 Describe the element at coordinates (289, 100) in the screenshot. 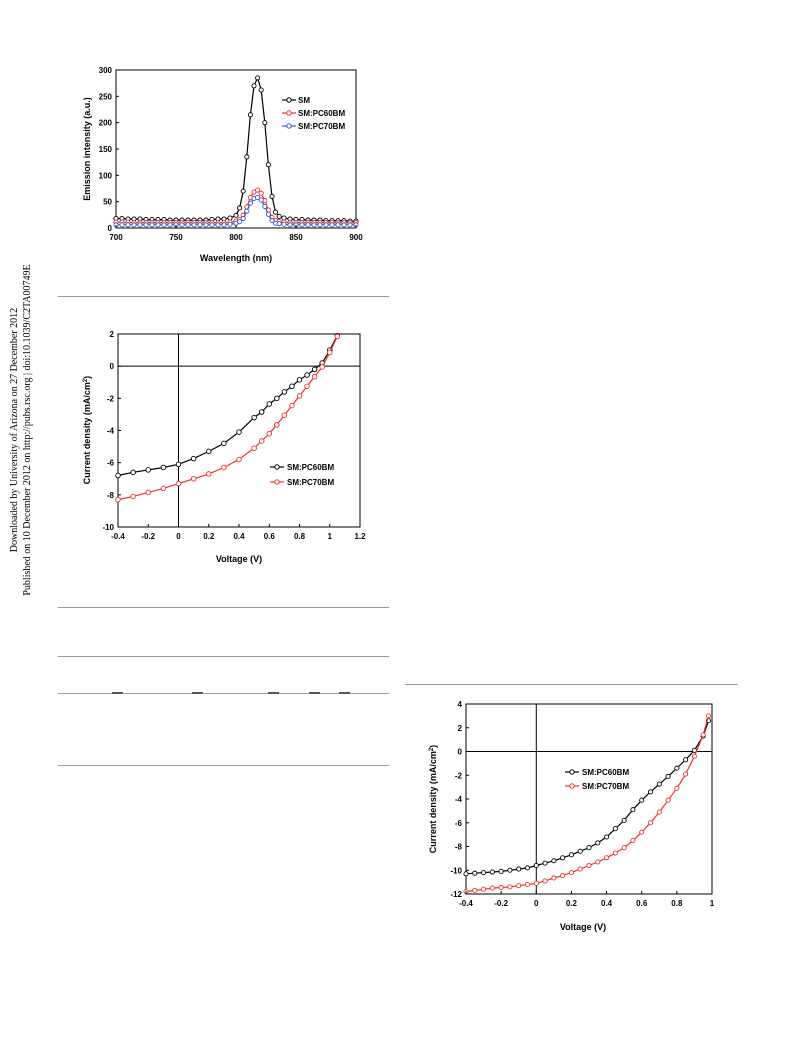

I see `legend-marker-sm` at that location.